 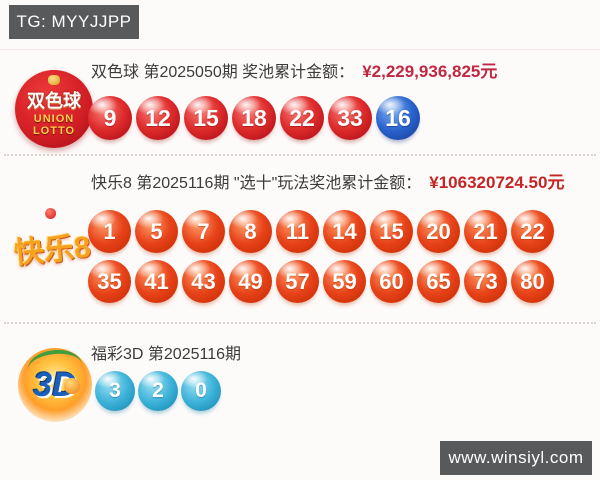 I want to click on shuangseqiu-logo-lotto: LOTTO, so click(x=54, y=131).